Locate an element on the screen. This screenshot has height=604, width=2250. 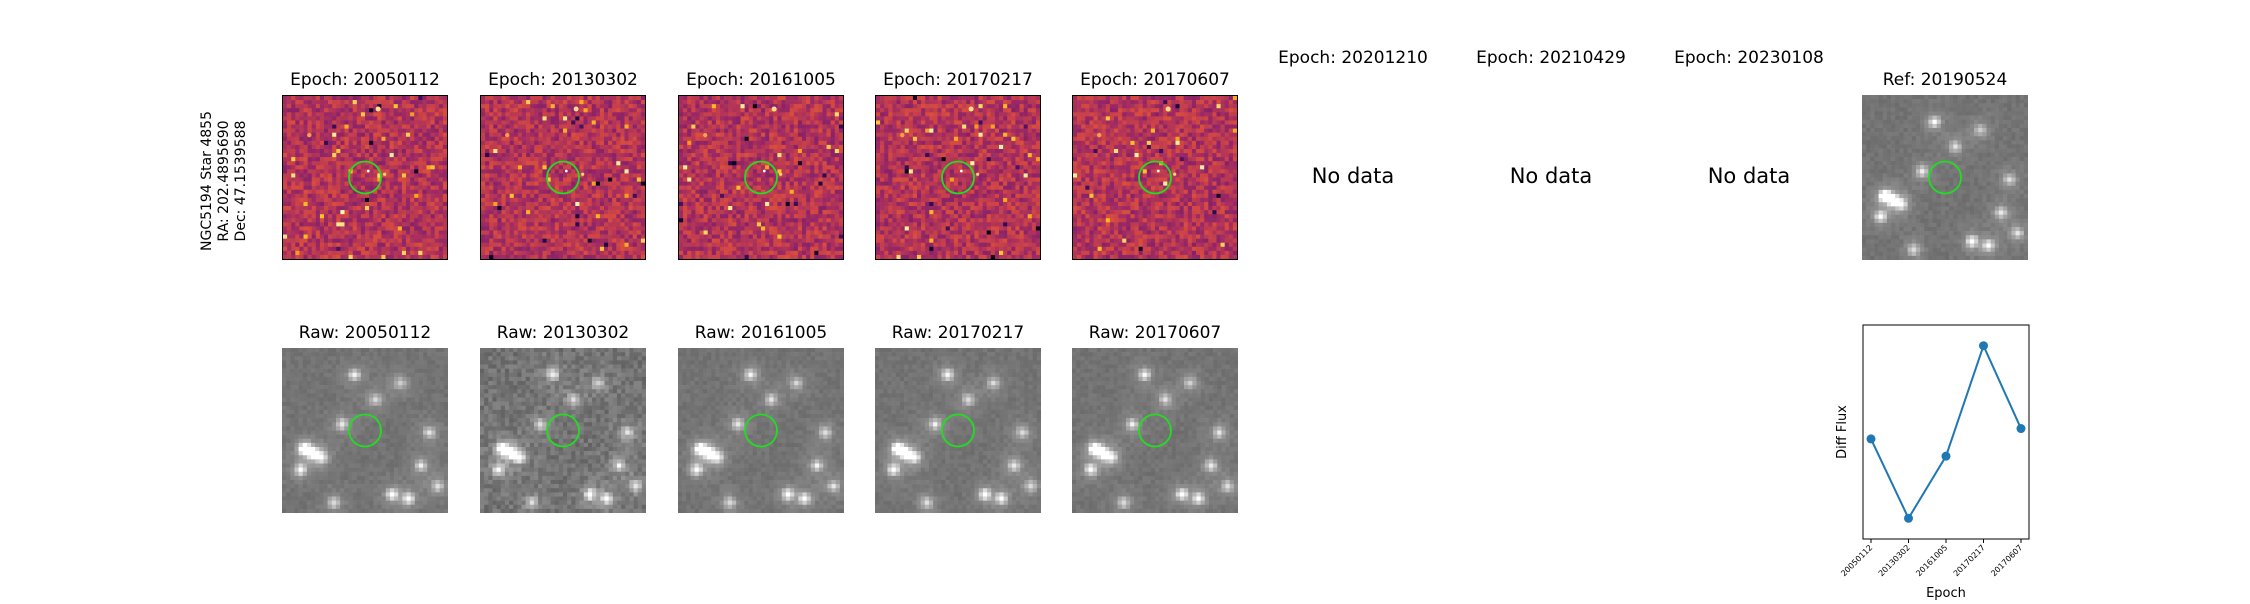
x-tick-label: 20130302 is located at coordinates (1894, 560).